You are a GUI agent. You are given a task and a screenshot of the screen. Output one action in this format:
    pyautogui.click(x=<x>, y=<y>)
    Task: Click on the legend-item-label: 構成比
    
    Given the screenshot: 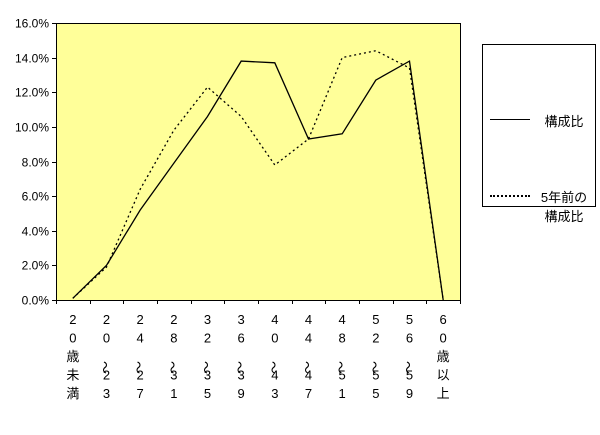 What is the action you would take?
    pyautogui.click(x=564, y=121)
    